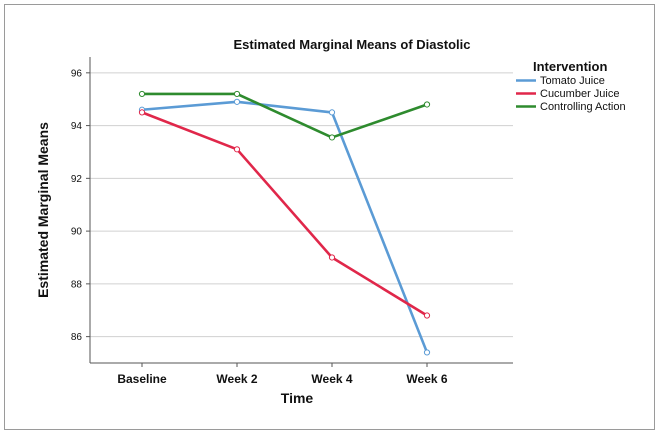  What do you see at coordinates (43, 210) in the screenshot?
I see `y-axis-title: Estimated Marginal Means` at bounding box center [43, 210].